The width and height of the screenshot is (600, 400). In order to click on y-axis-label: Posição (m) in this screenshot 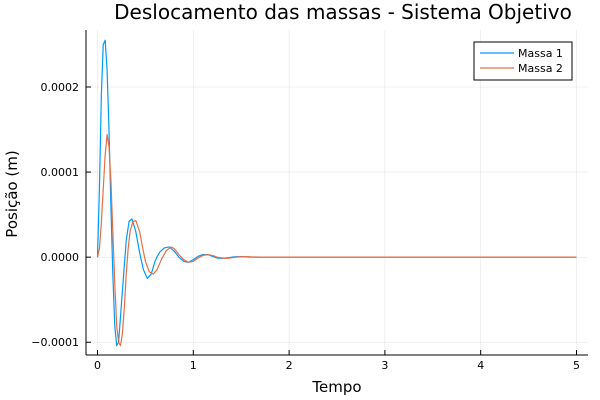, I will do `click(12, 193)`.